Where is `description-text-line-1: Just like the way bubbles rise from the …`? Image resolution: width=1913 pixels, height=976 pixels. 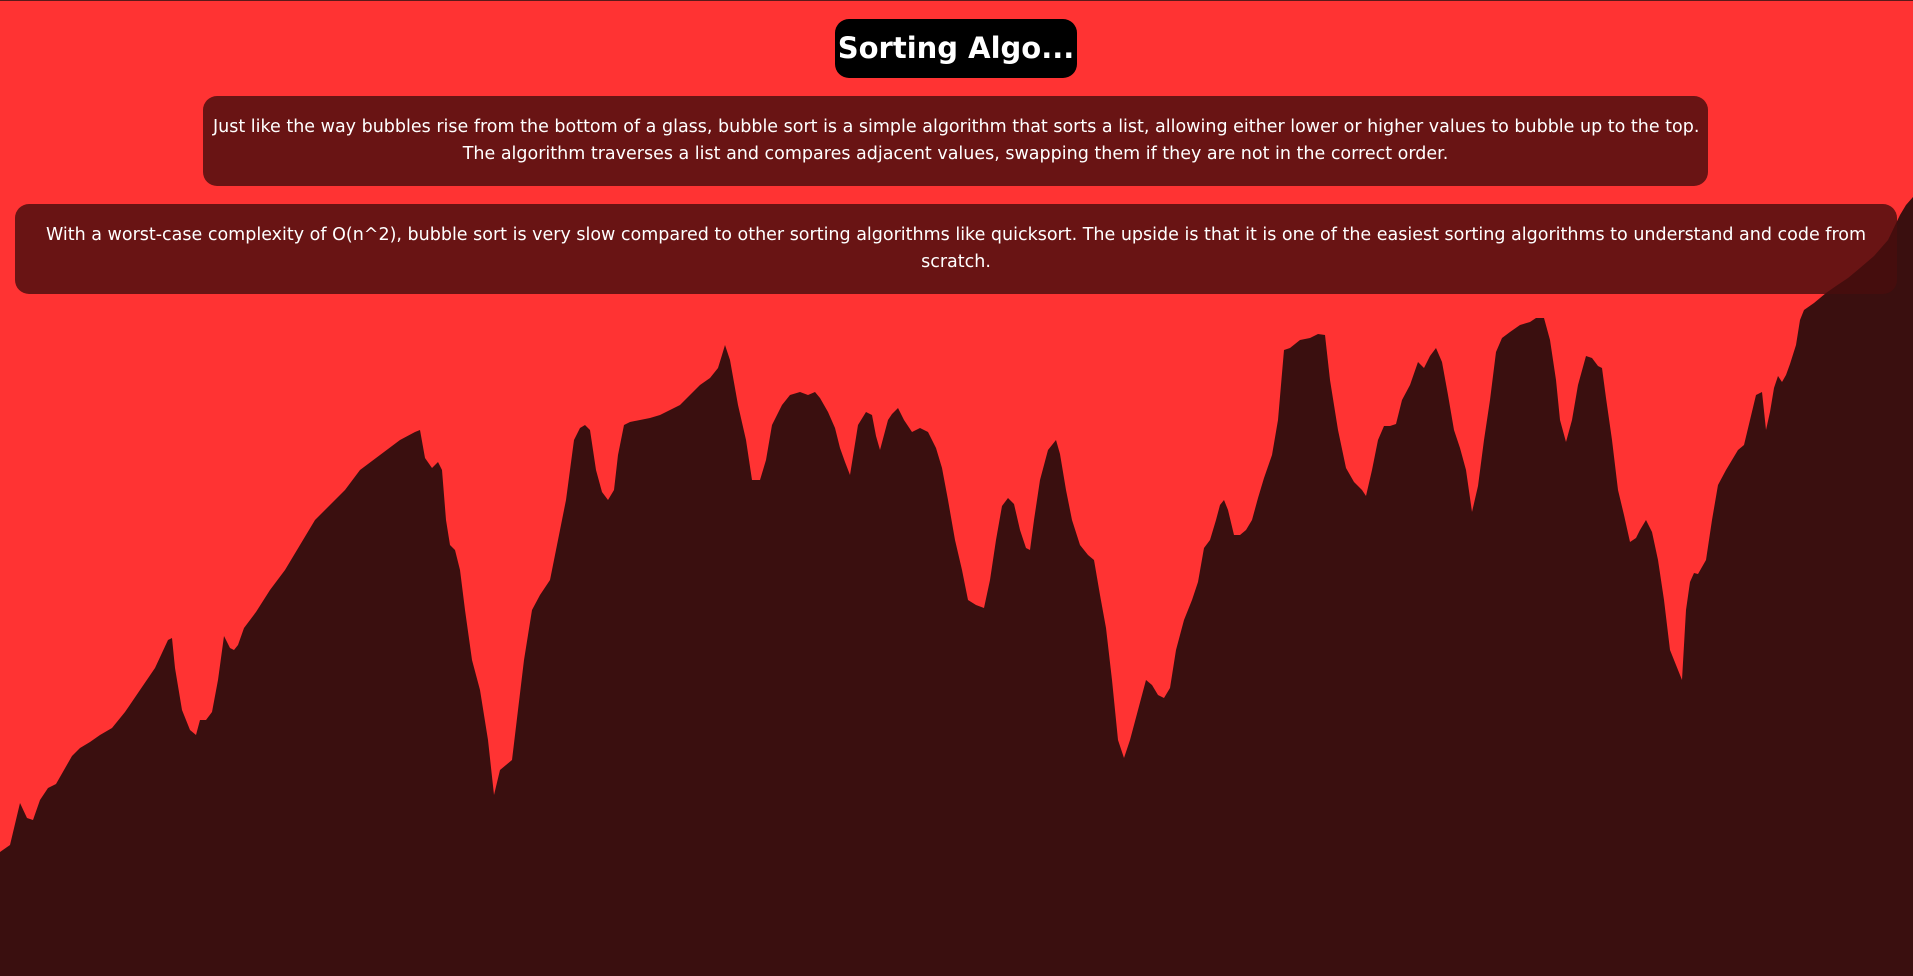
description-text-line-1: Just like the way bubbles rise from the … is located at coordinates (956, 127).